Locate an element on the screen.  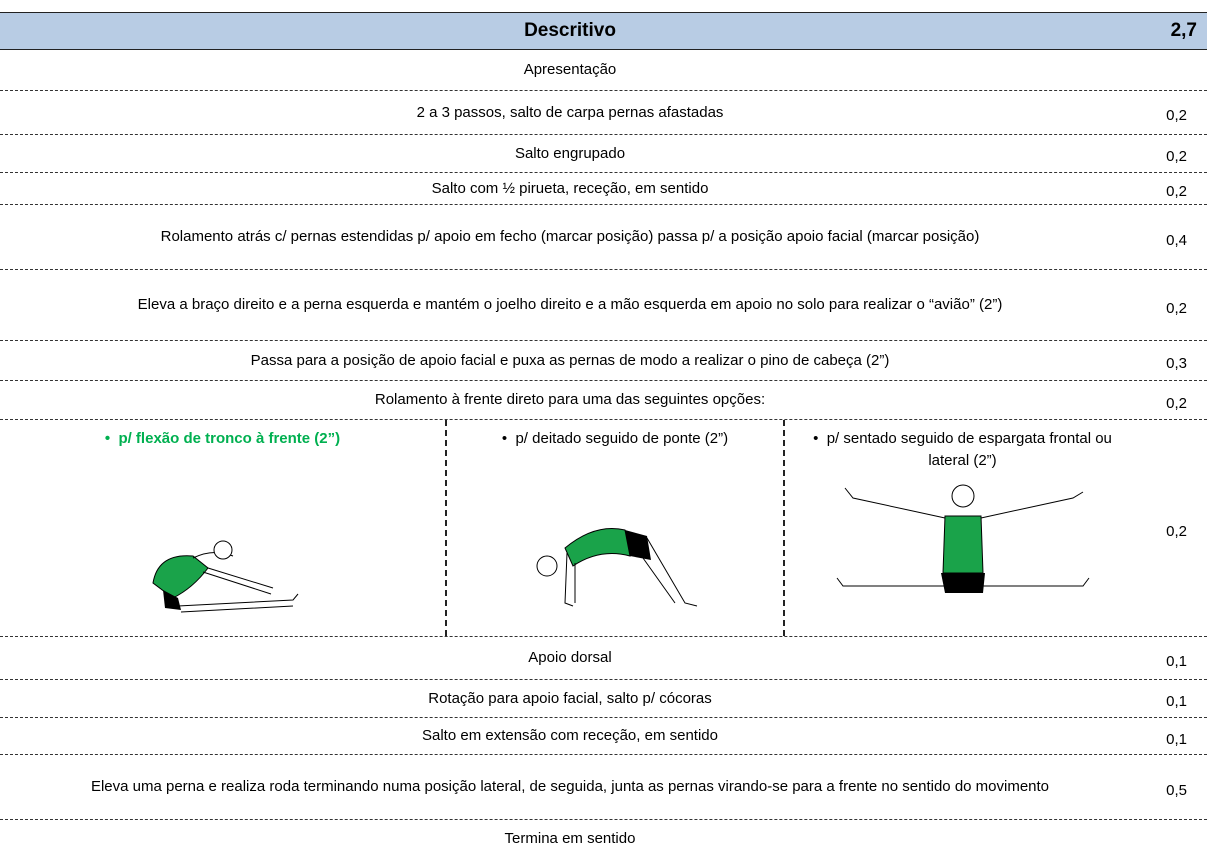
figure-split is located at coordinates (962, 538).